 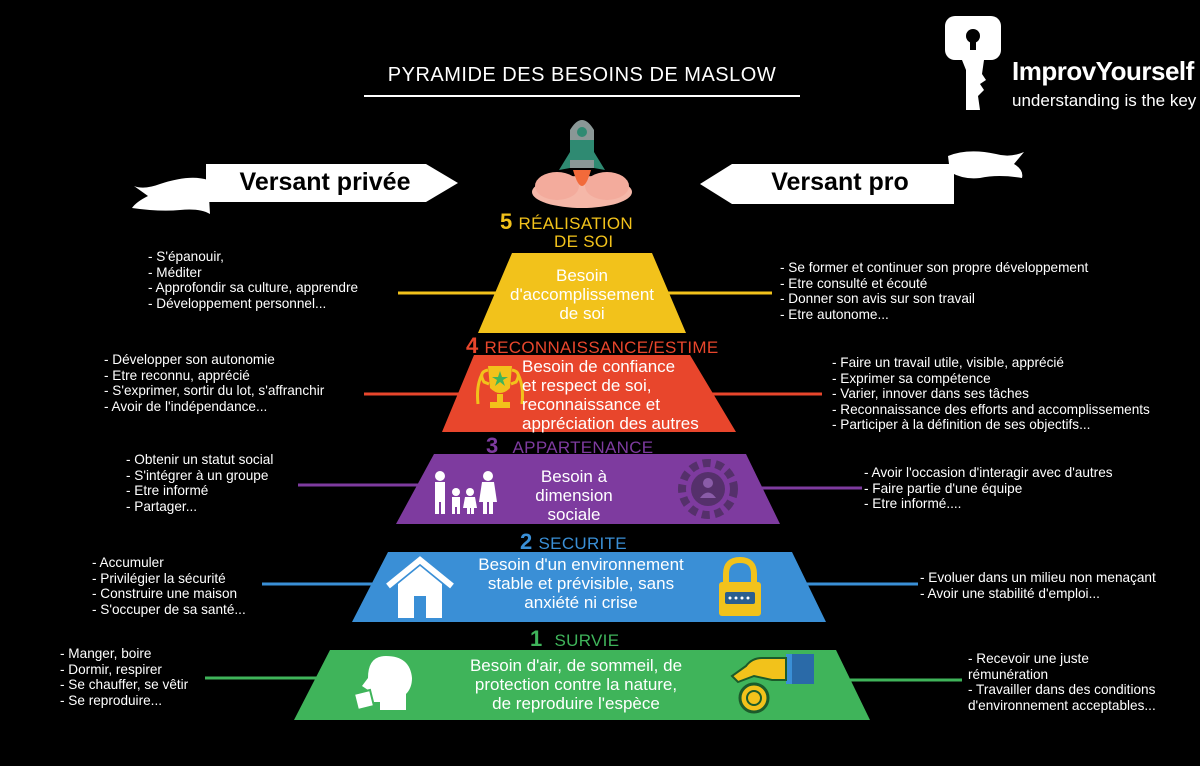 I want to click on list-item: - Etre reconnu, apprécié, so click(x=177, y=375).